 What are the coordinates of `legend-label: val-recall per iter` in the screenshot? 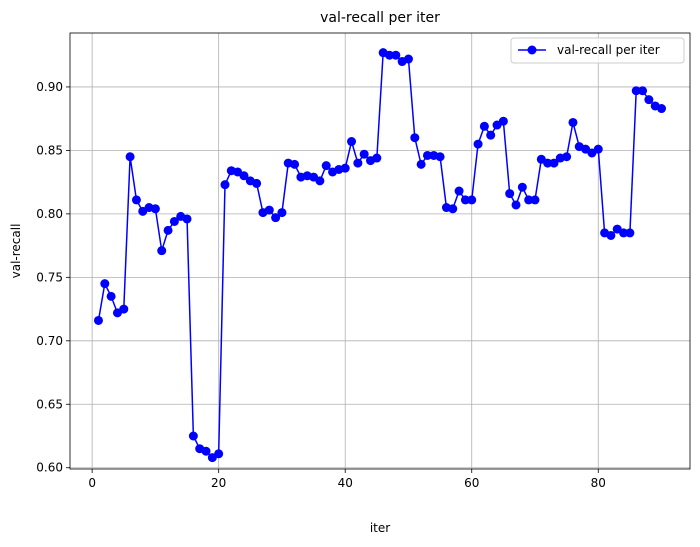 It's located at (608, 50).